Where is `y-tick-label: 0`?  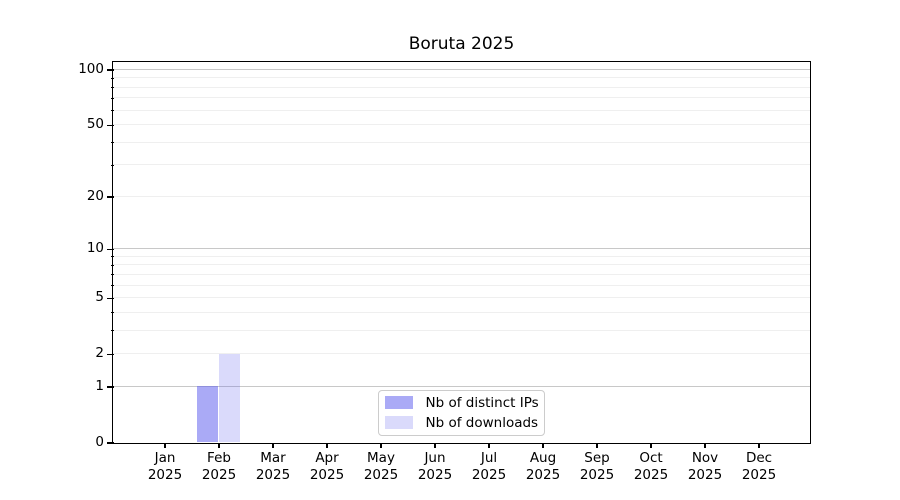
y-tick-label: 0 is located at coordinates (99, 442).